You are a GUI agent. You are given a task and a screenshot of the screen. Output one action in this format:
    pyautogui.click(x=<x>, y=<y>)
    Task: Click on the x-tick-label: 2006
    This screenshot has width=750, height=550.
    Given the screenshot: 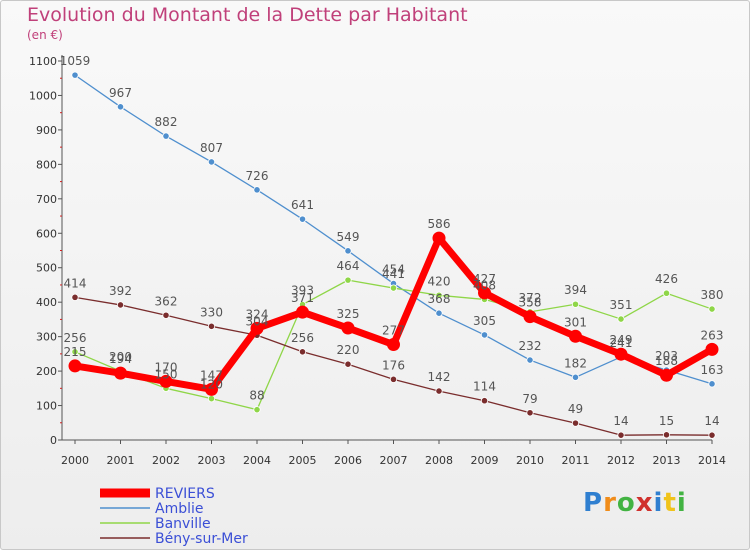 What is the action you would take?
    pyautogui.click(x=348, y=460)
    